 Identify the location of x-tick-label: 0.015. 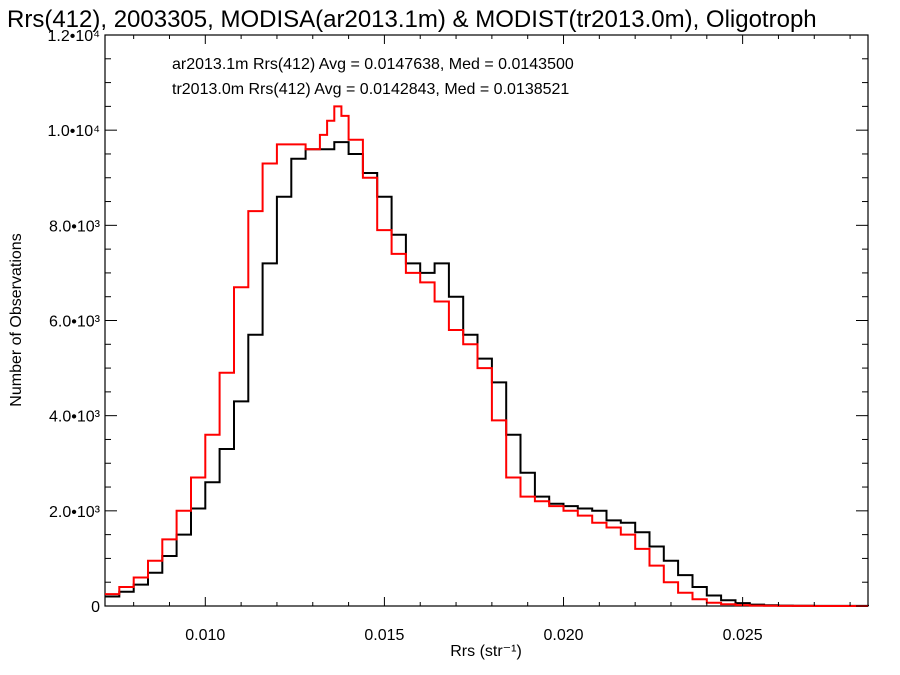
(384, 635).